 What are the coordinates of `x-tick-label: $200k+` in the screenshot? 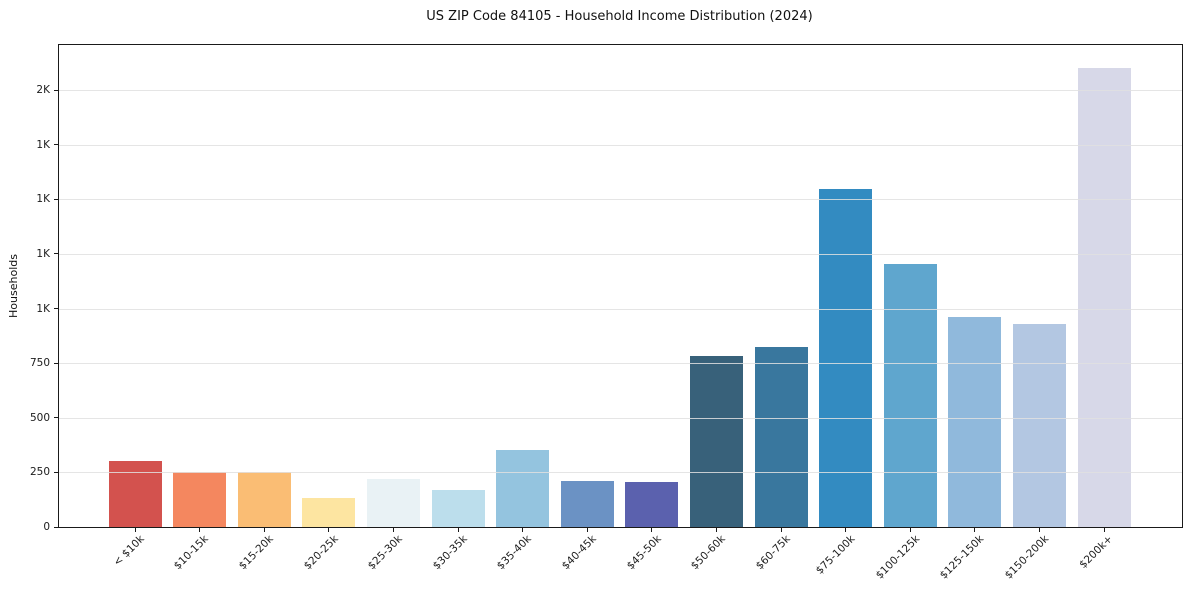 It's located at (1096, 552).